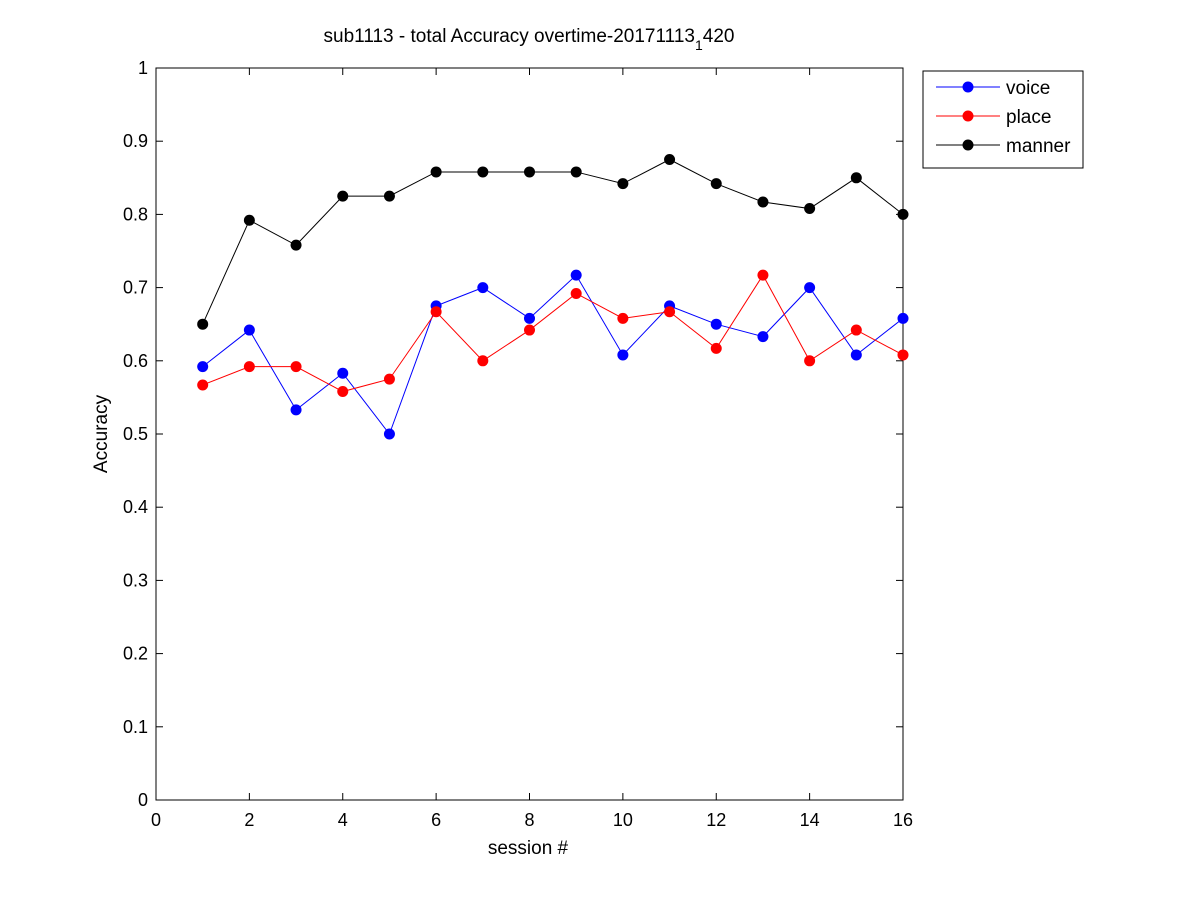  Describe the element at coordinates (135, 434) in the screenshot. I see `y-tick-label: 0.5` at that location.